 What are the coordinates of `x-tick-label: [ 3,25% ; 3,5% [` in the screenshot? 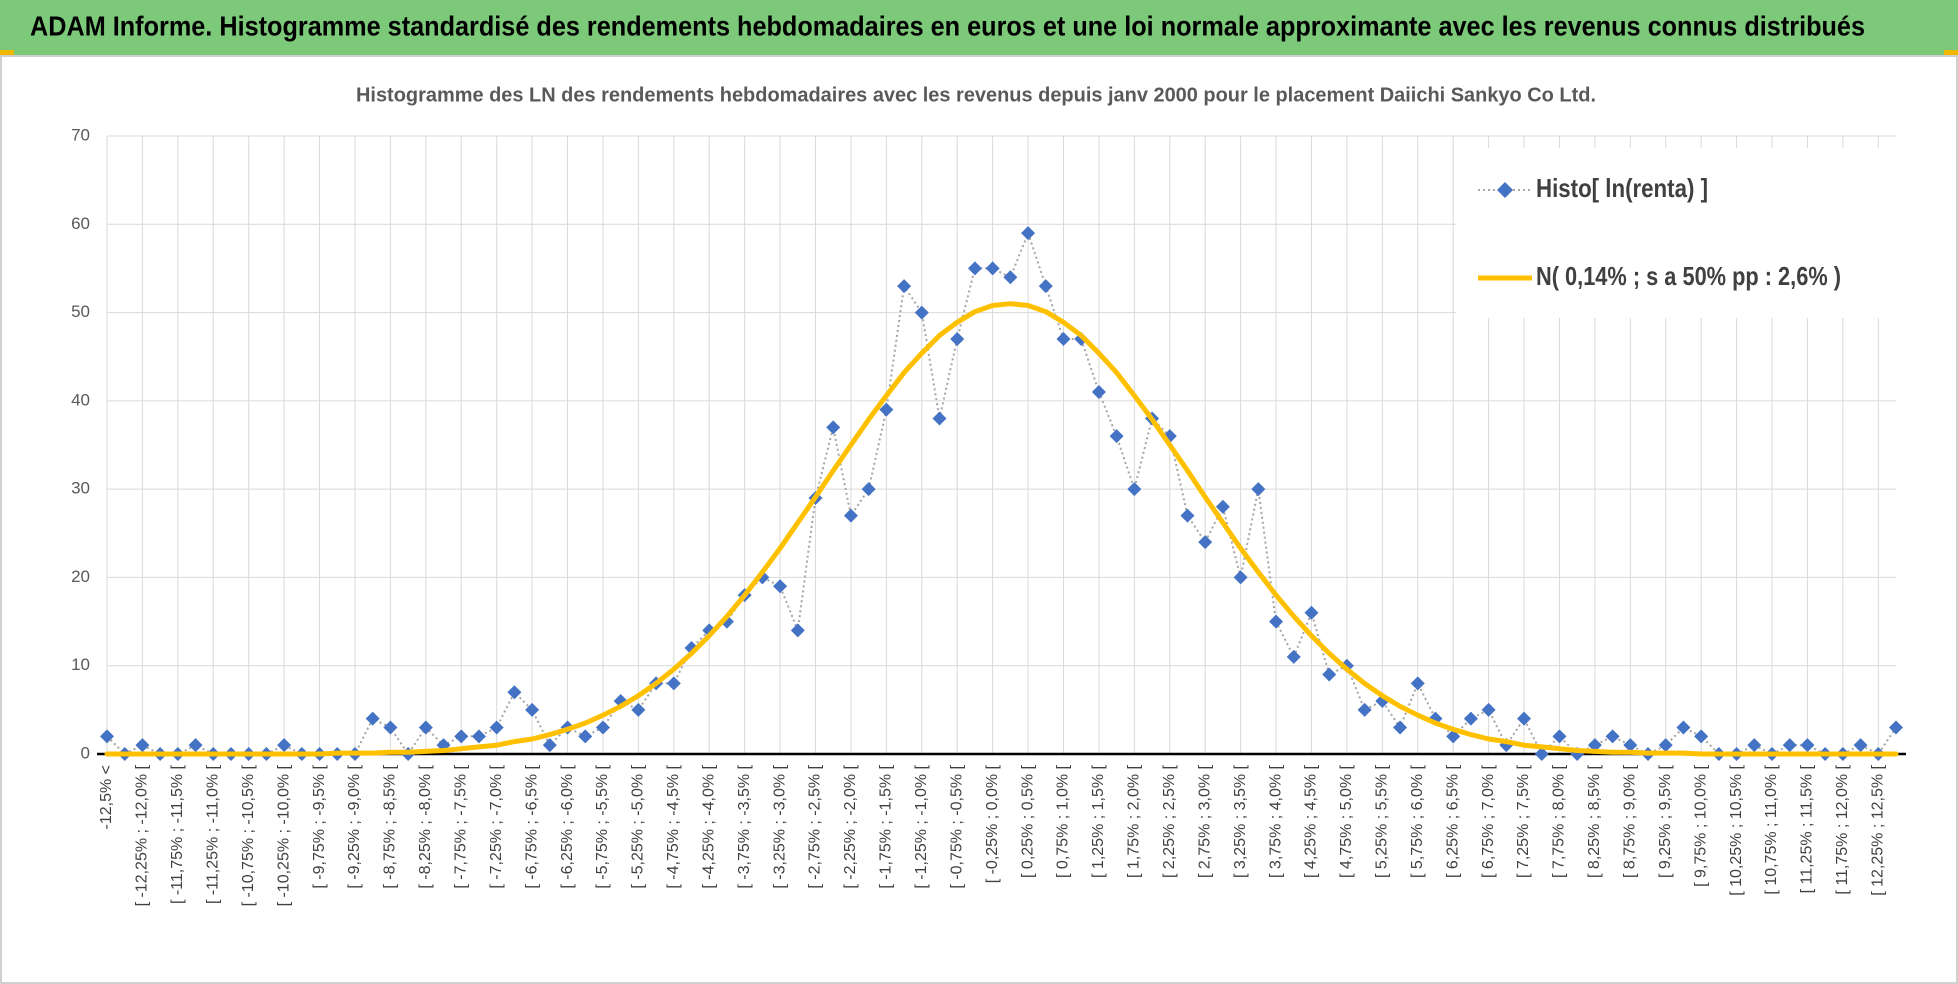 It's located at (1240, 821).